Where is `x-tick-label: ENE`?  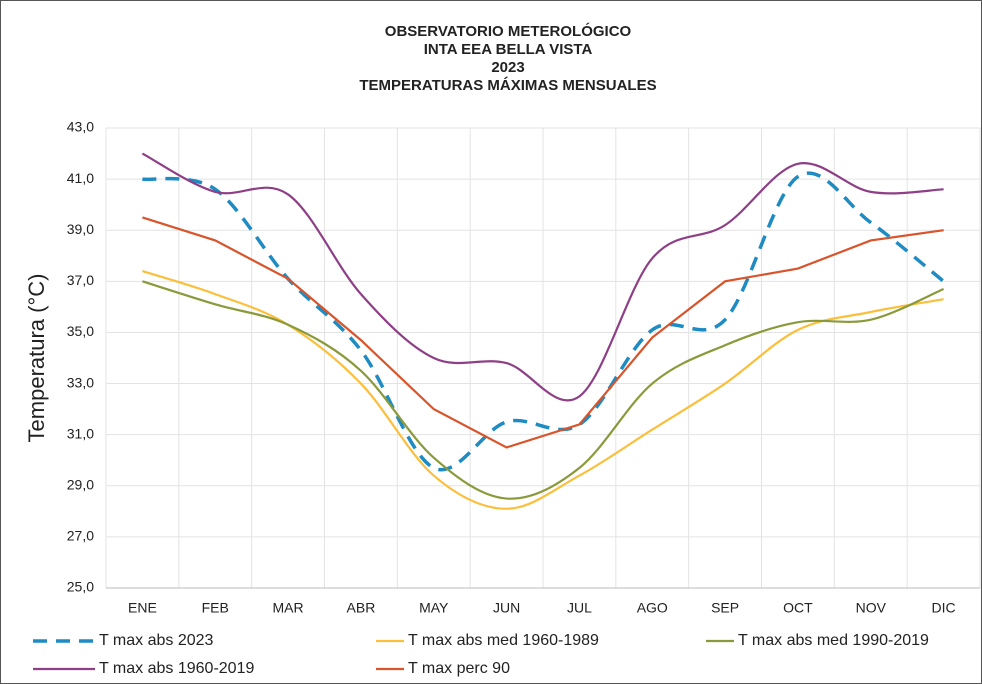
x-tick-label: ENE is located at coordinates (142, 608).